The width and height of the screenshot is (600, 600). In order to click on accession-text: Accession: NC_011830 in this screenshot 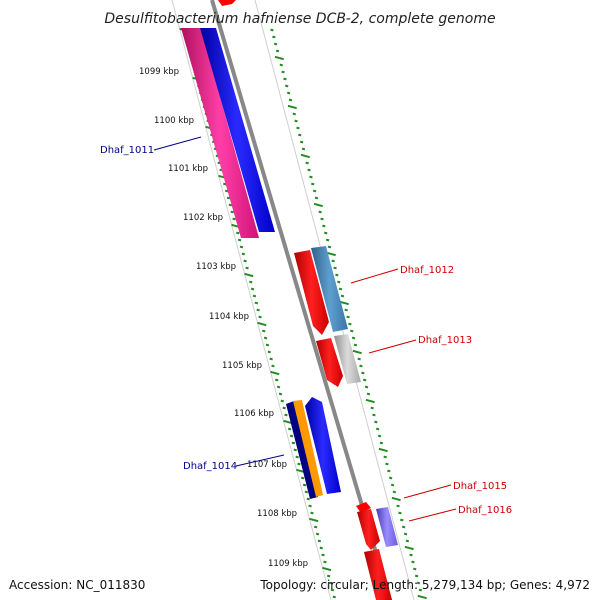, I will do `click(77, 585)`.